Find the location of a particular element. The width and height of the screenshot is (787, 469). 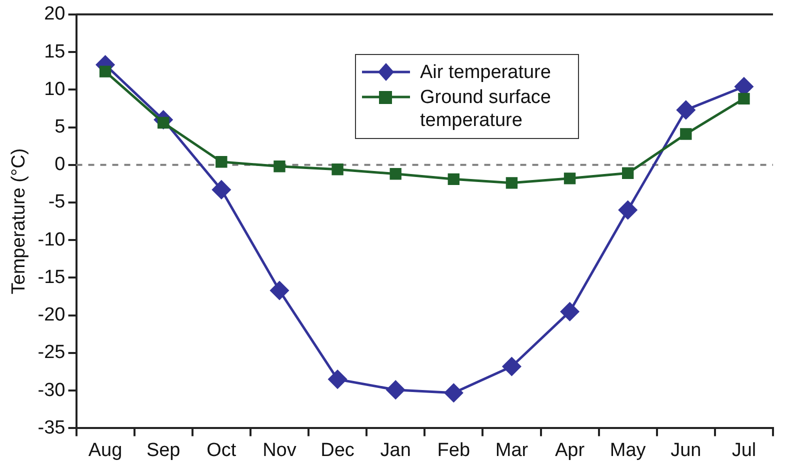

y-axis-title: Temperature (°C) is located at coordinates (19, 221).